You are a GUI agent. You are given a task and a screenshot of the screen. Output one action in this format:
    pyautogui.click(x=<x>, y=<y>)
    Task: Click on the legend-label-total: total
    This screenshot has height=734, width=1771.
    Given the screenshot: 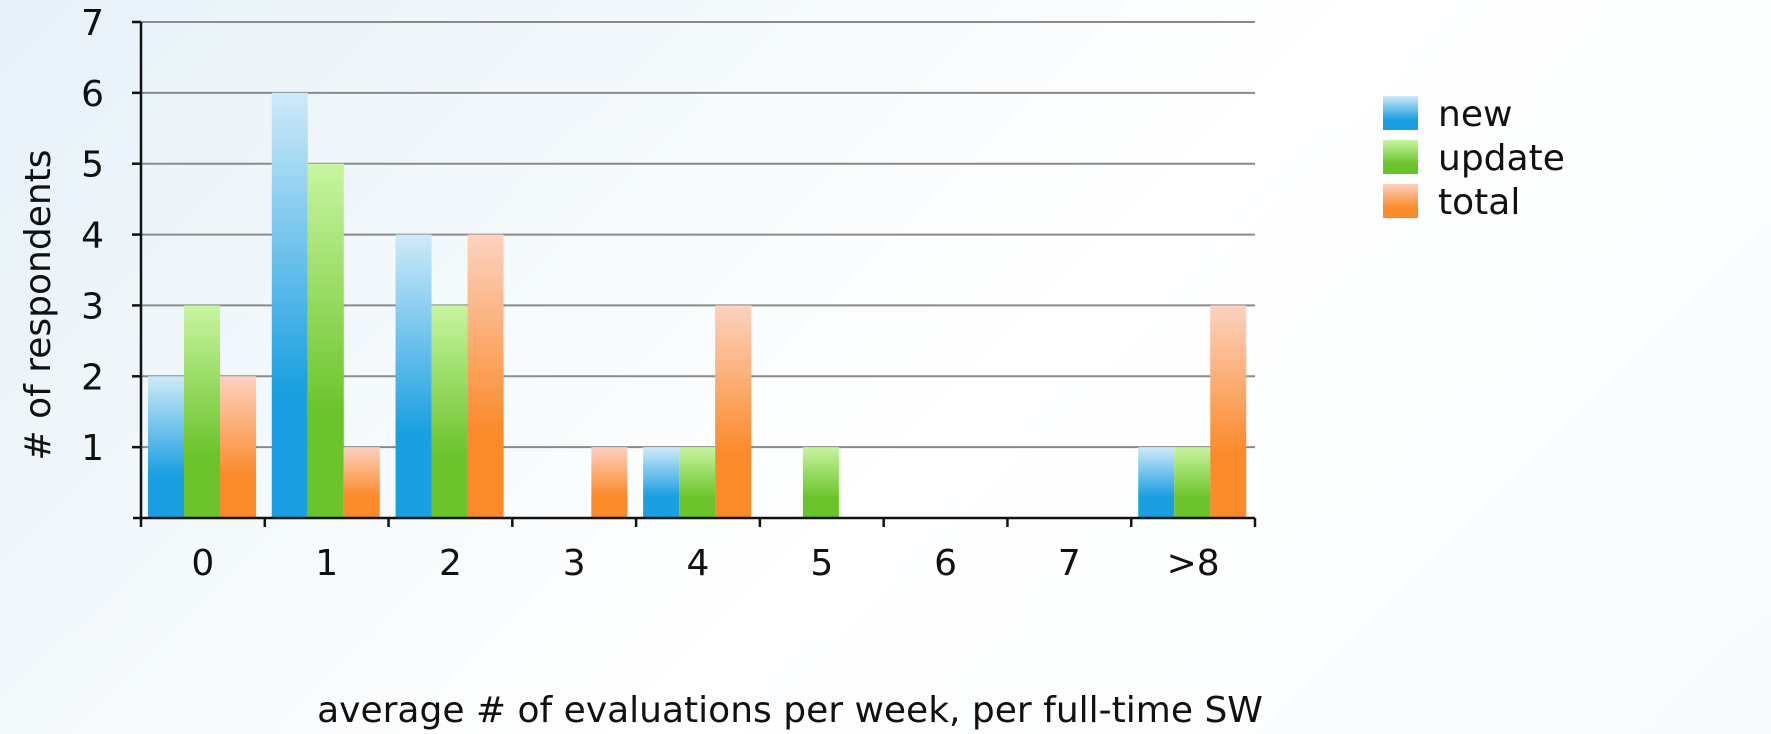 What is the action you would take?
    pyautogui.click(x=1479, y=202)
    